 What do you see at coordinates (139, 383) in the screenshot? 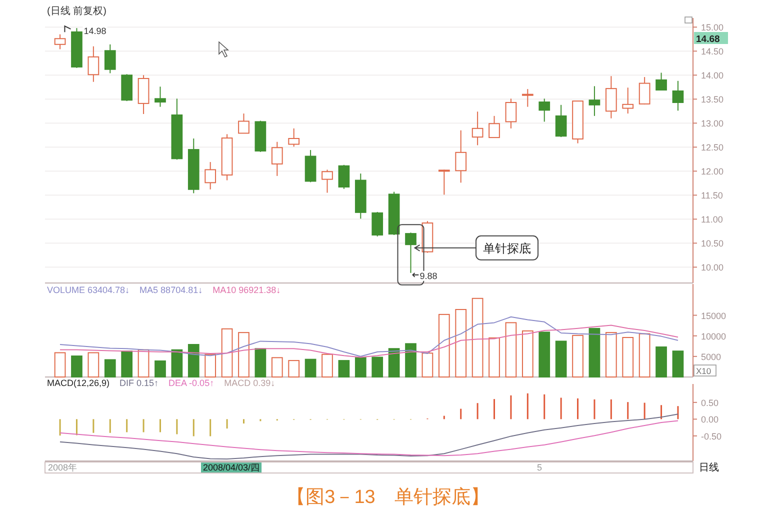
I see `annotation: DIF 0.15↑` at bounding box center [139, 383].